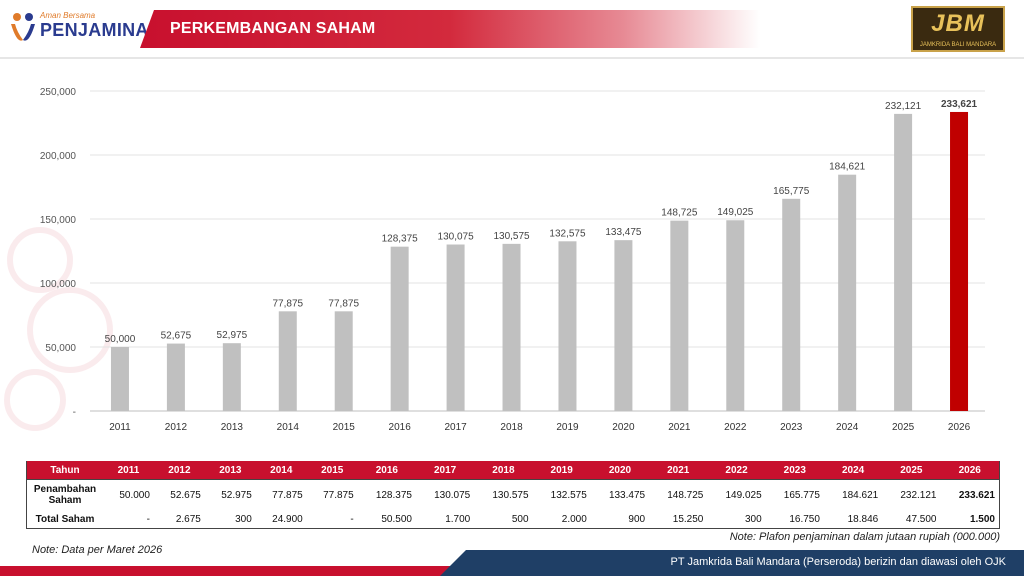  I want to click on data-label-2023: 165,775, so click(791, 191).